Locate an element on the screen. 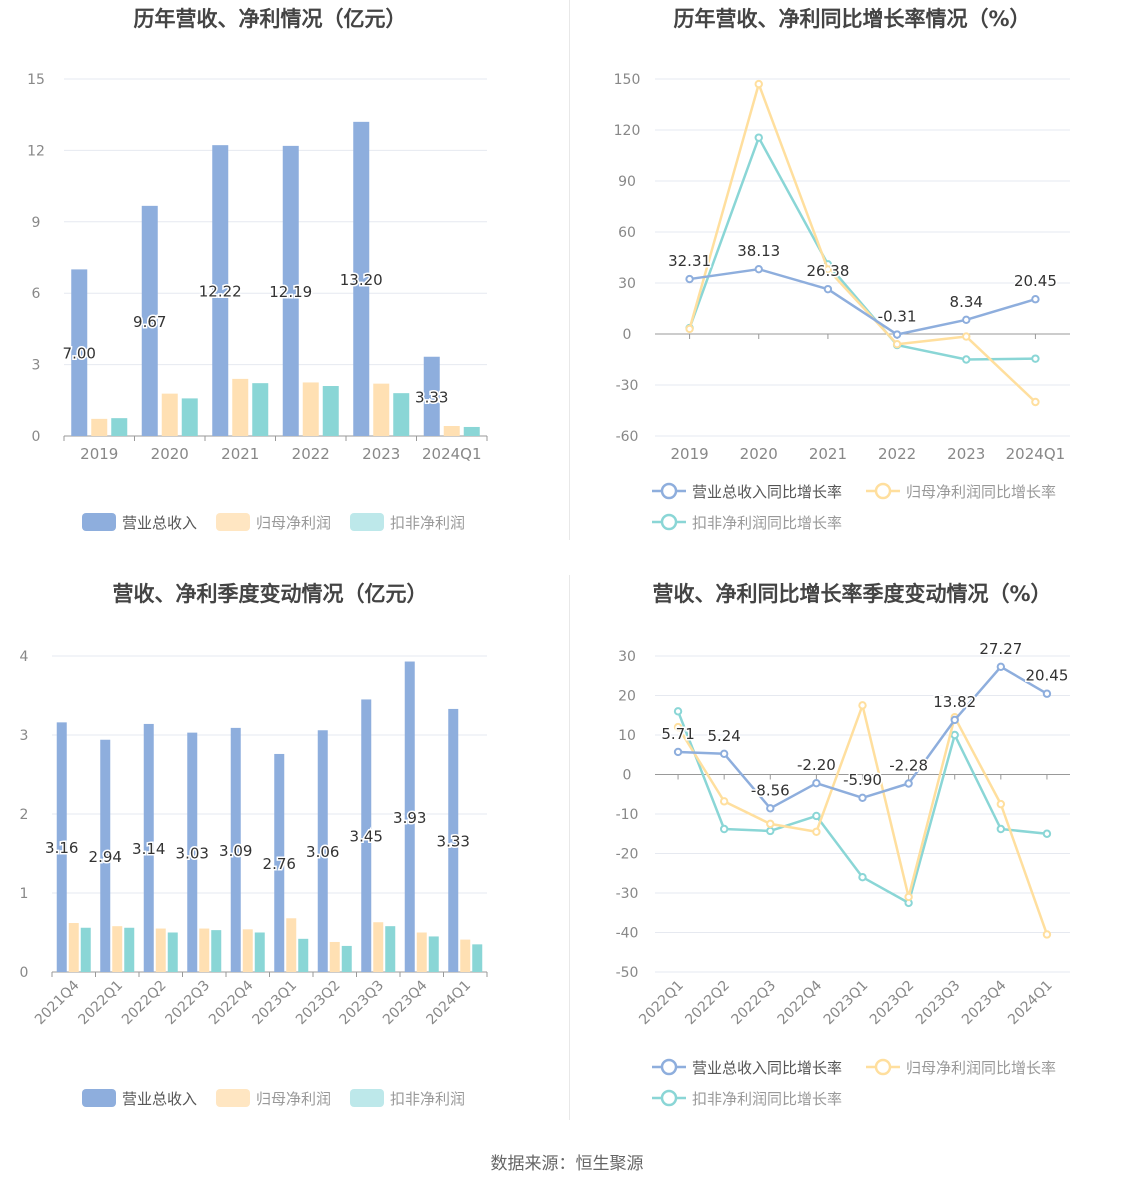  x-tick-label: 2022Q4 is located at coordinates (800, 1002).